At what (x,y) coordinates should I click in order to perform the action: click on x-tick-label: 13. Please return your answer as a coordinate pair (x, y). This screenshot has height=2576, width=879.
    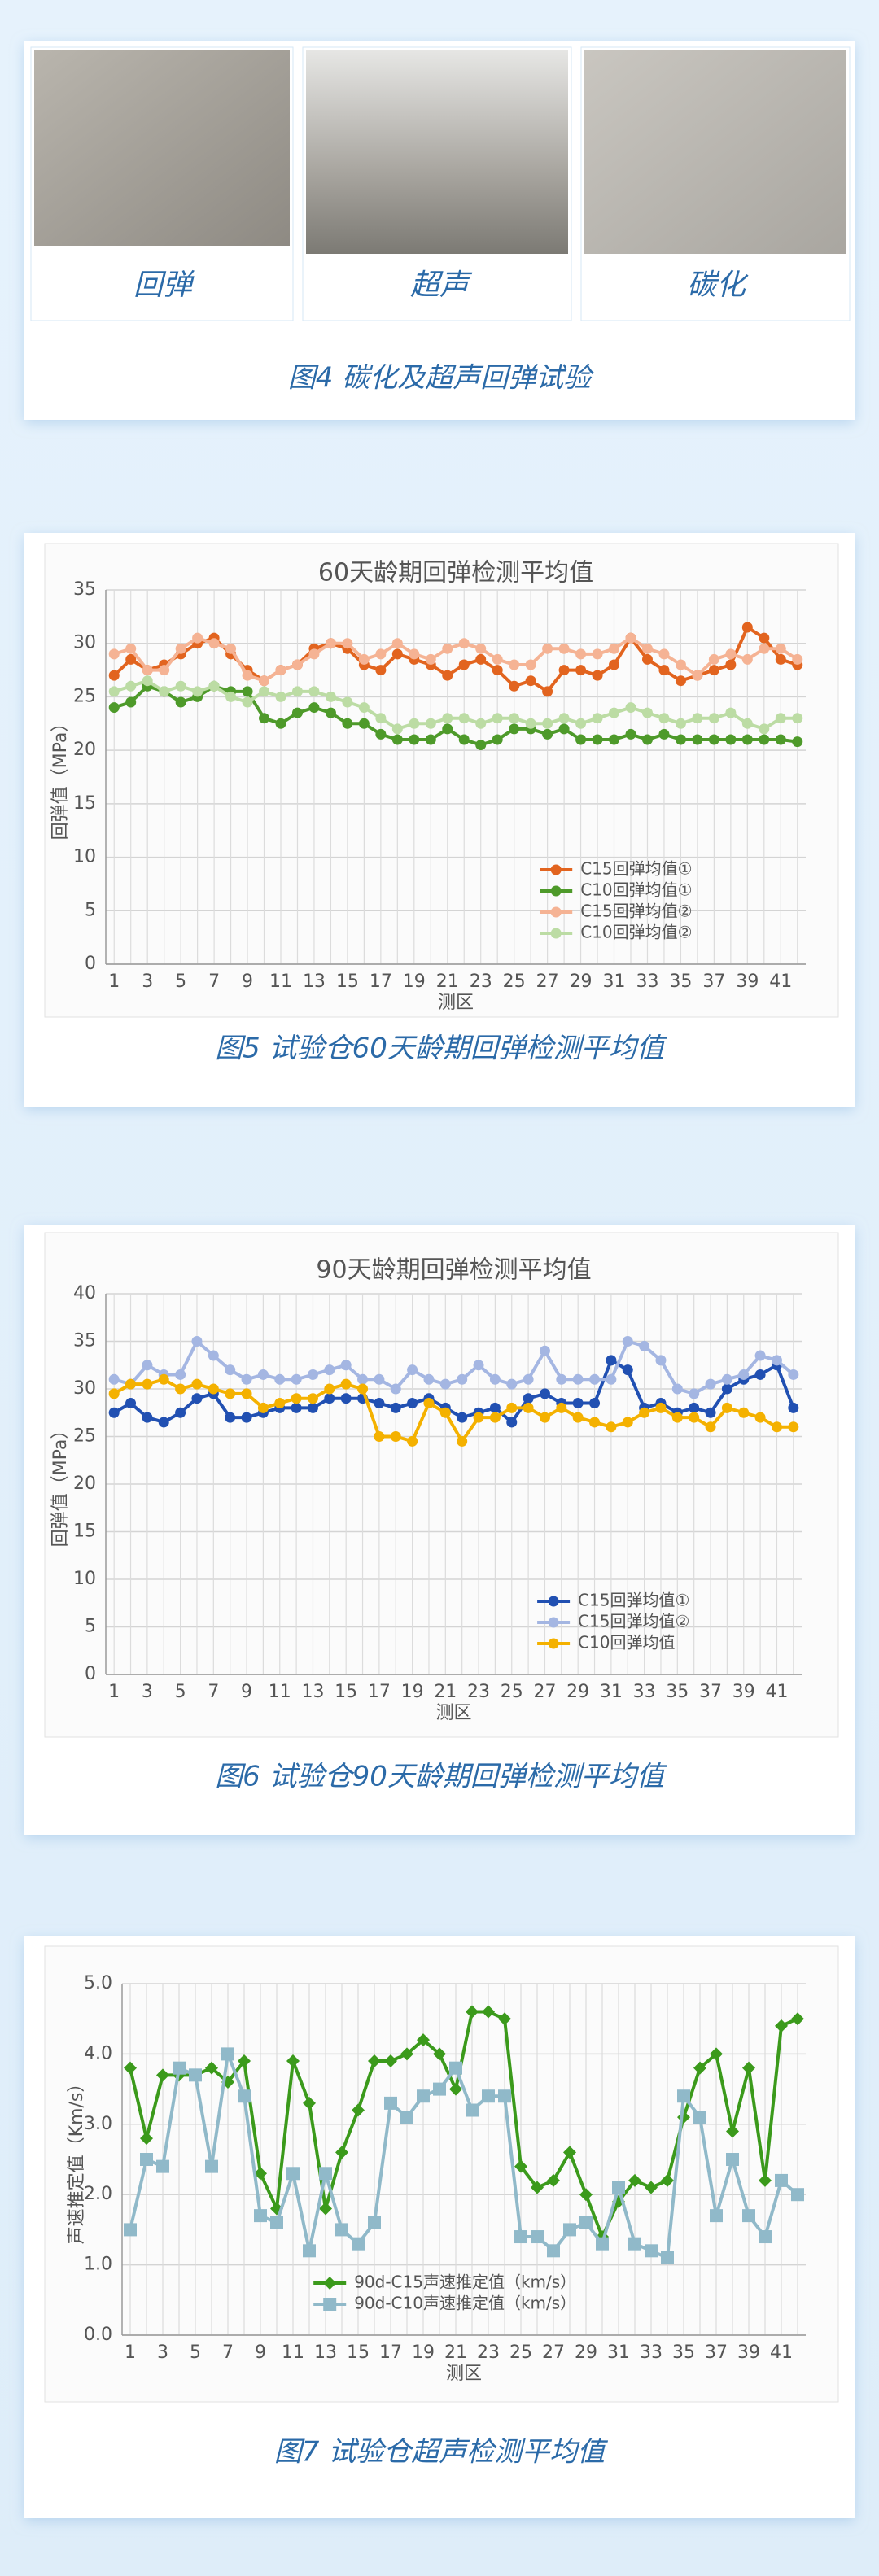
    Looking at the image, I should click on (314, 981).